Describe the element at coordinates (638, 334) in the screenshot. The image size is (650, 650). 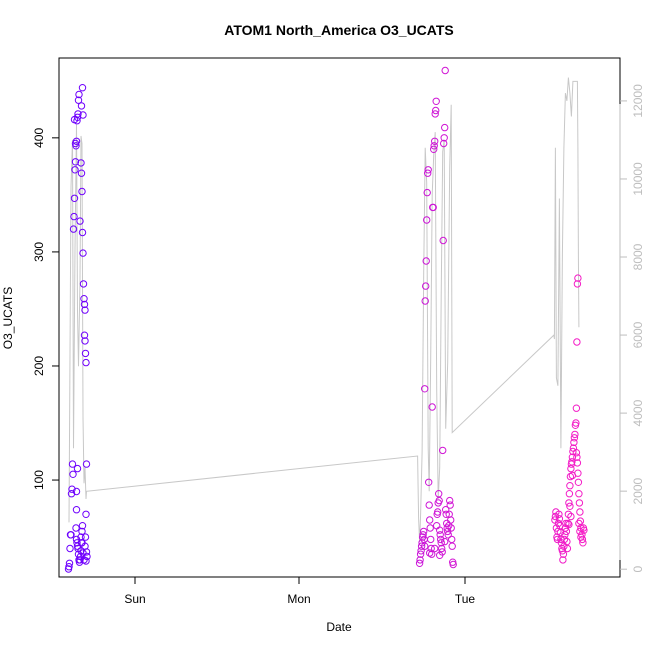
I see `y-right-tick-label: 6000` at that location.